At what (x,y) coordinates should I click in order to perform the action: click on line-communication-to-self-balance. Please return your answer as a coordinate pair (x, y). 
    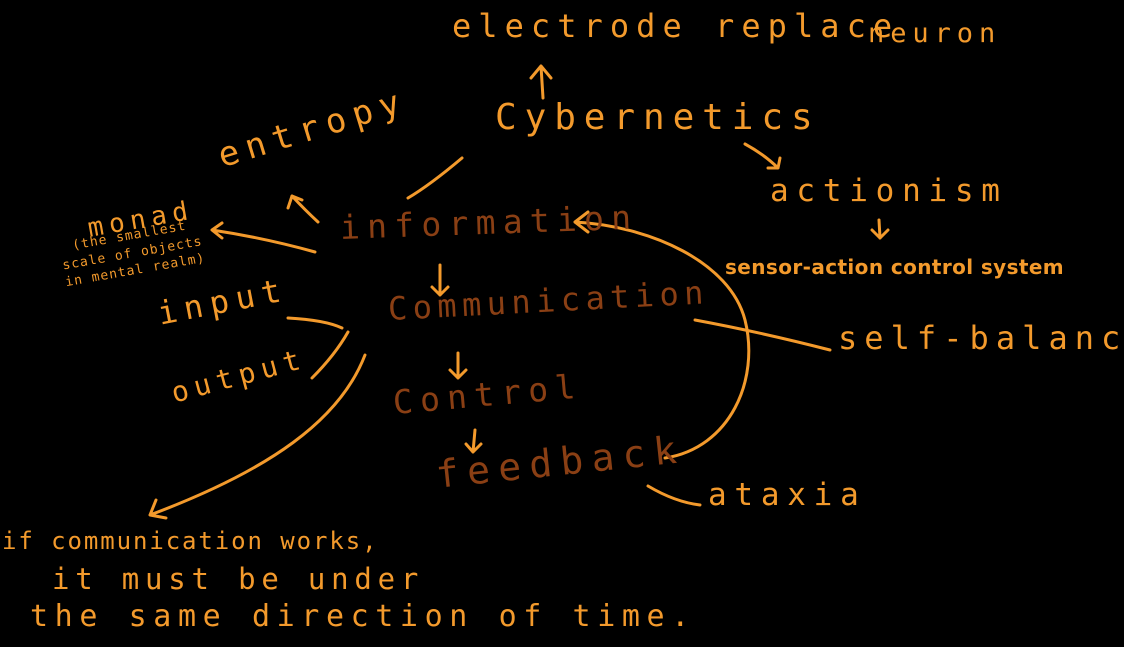
    Looking at the image, I should click on (762, 335).